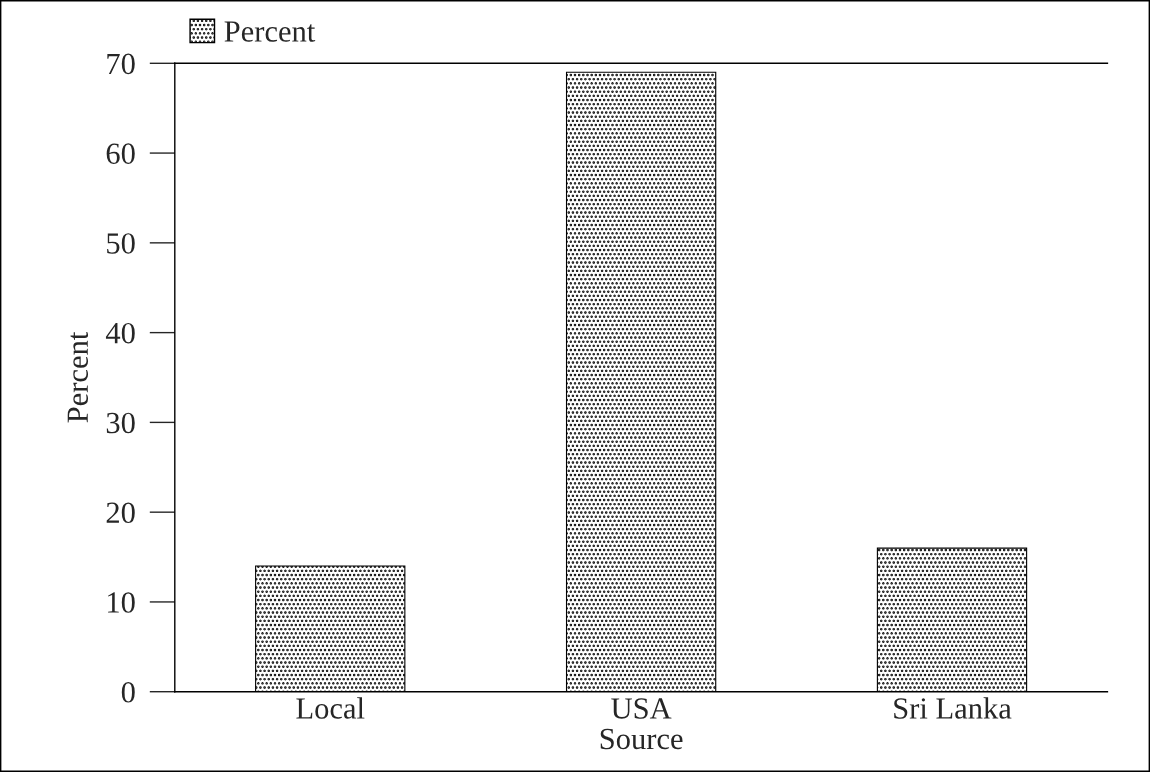 This screenshot has width=1150, height=772. Describe the element at coordinates (128, 692) in the screenshot. I see `y-tick-label: 0` at that location.